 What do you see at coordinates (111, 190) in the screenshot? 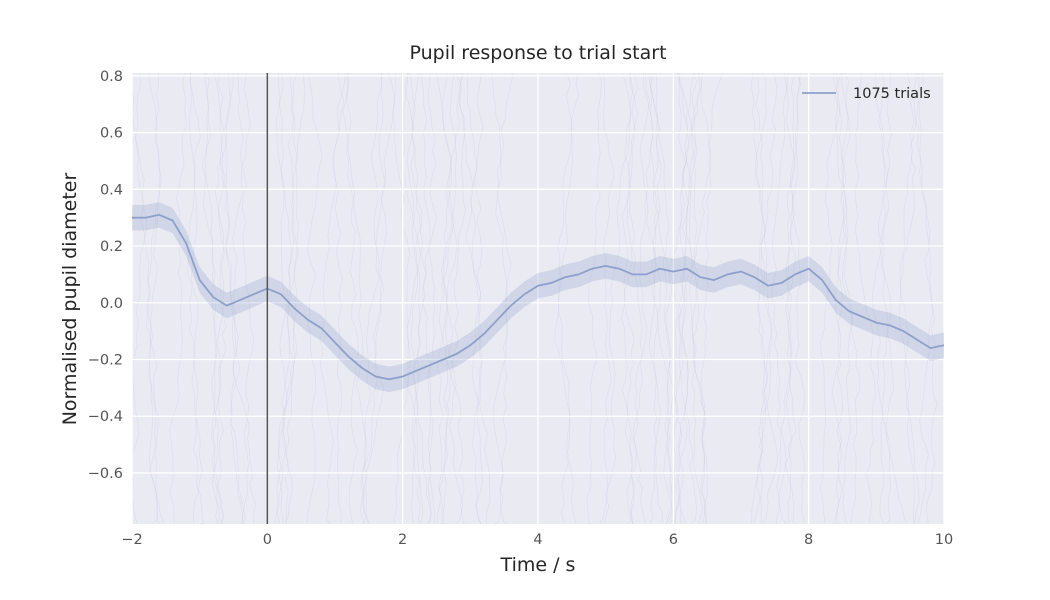
I see `y-tick-label: 0.4` at bounding box center [111, 190].